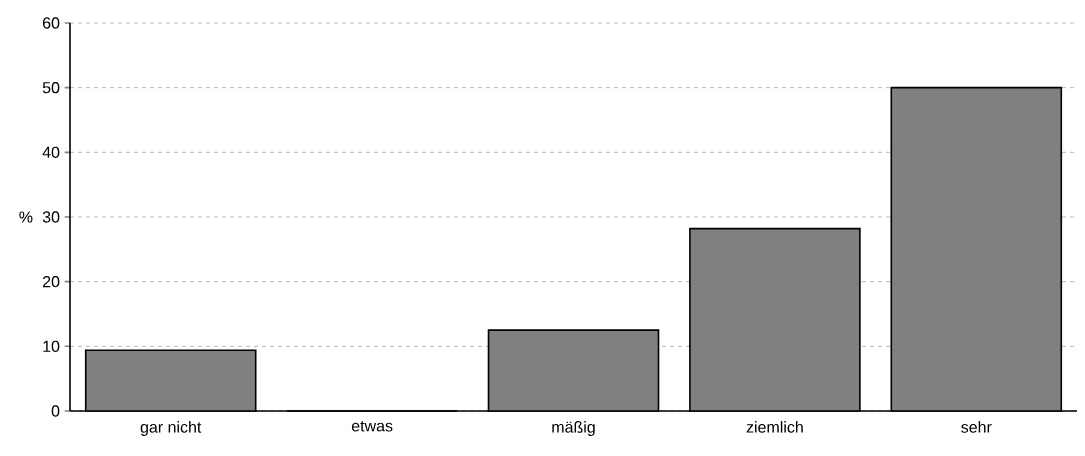 This screenshot has height=456, width=1085. Describe the element at coordinates (51, 217) in the screenshot. I see `y-tick-label: 30` at that location.